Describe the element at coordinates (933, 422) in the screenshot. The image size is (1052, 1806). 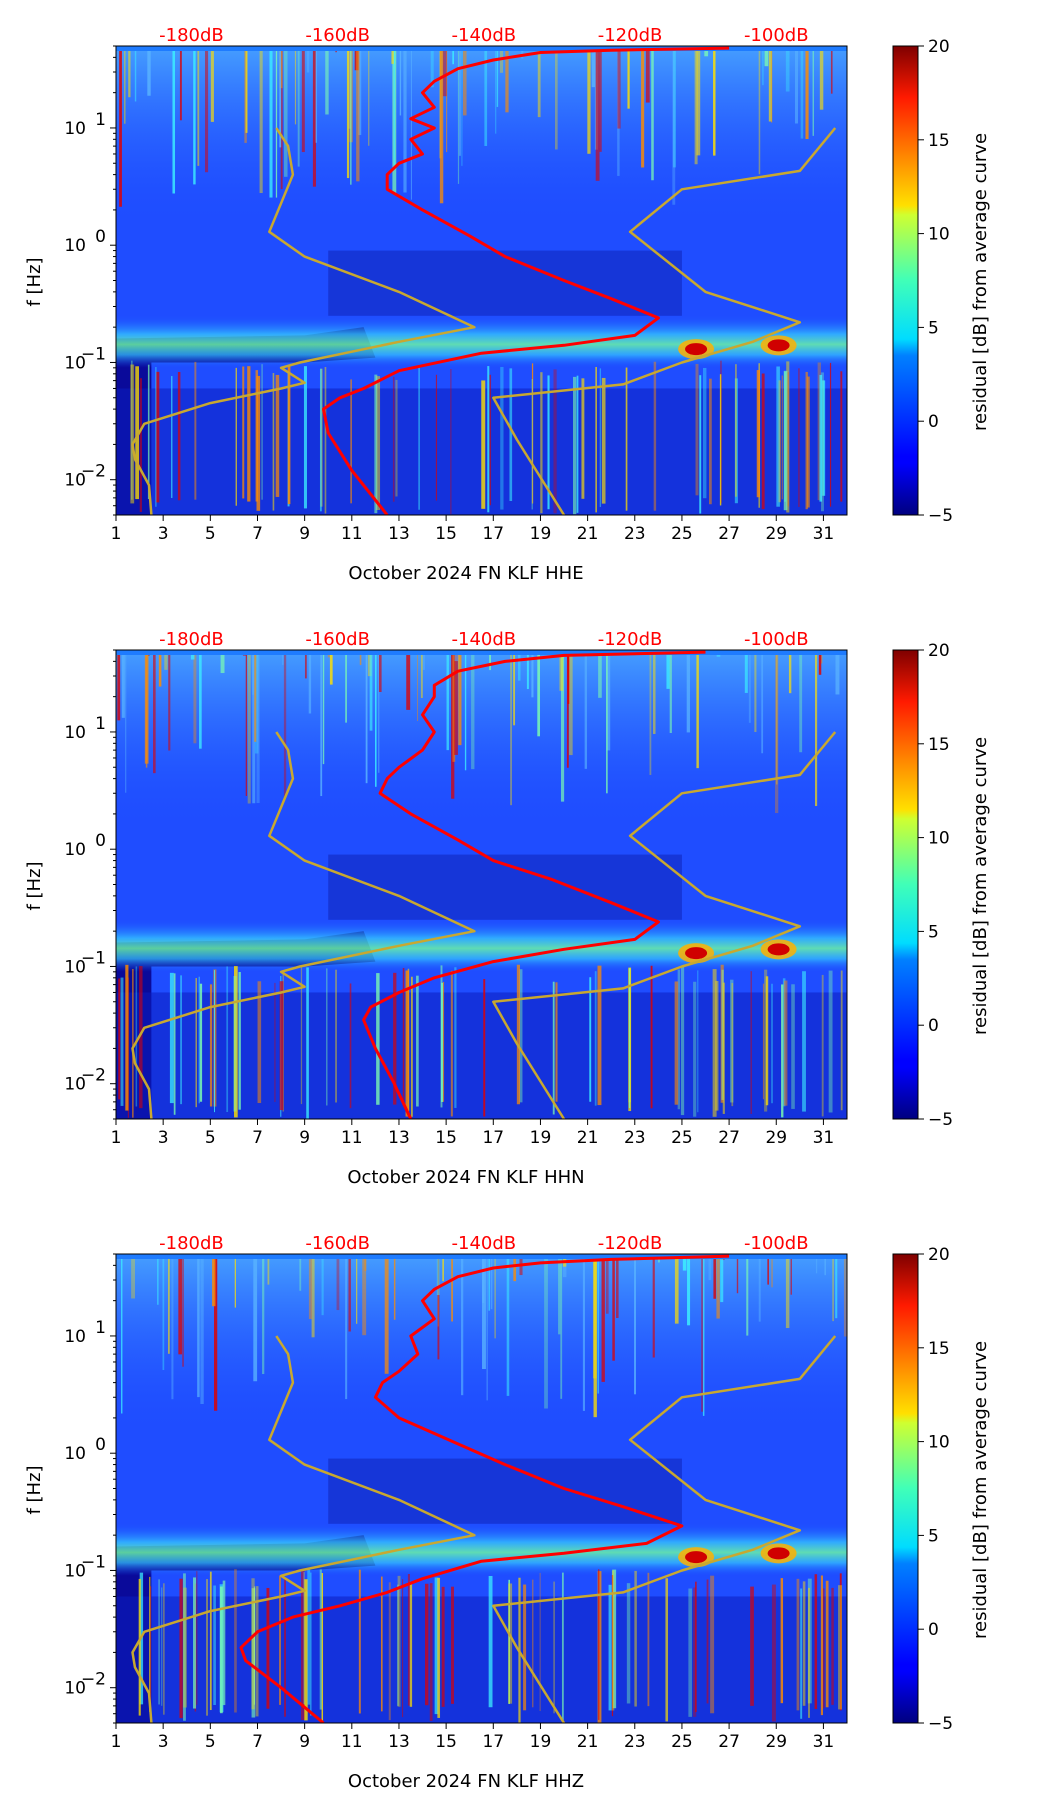
I see `colorbar-tick-label: 0` at that location.